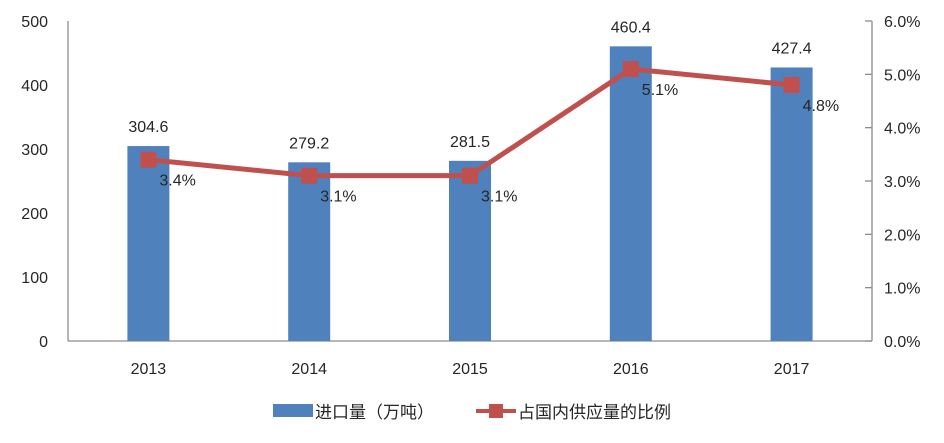  I want to click on legend: 进口量（万吨） 占国内供应量的比例, so click(472, 410).